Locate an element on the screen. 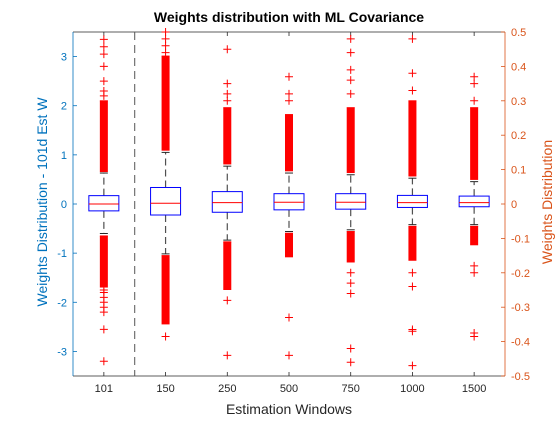  left-y-tick-label: 1 is located at coordinates (64, 156).